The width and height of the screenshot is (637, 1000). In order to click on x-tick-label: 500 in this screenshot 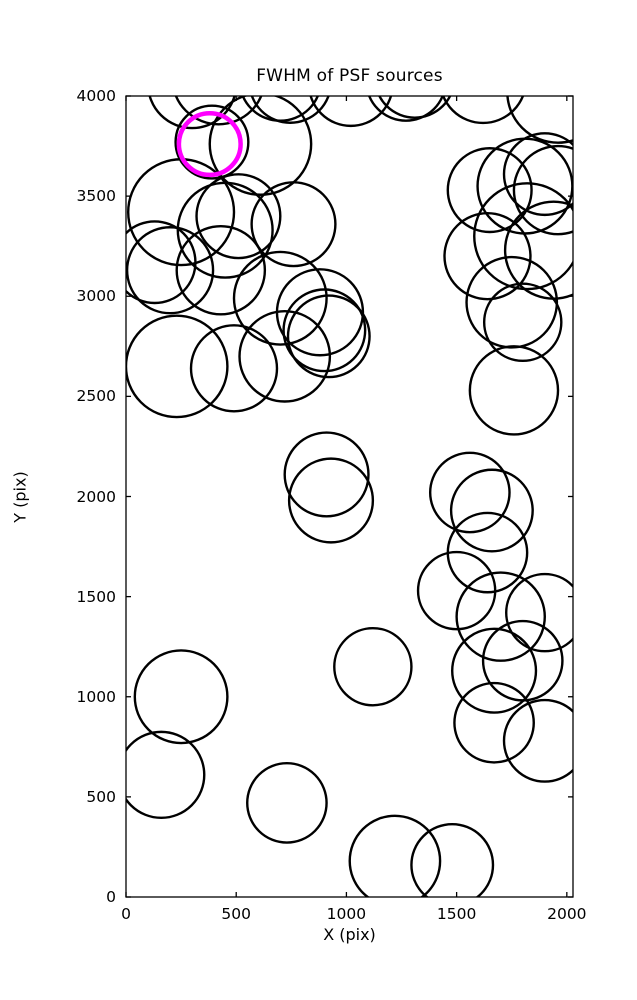, I will do `click(236, 914)`.